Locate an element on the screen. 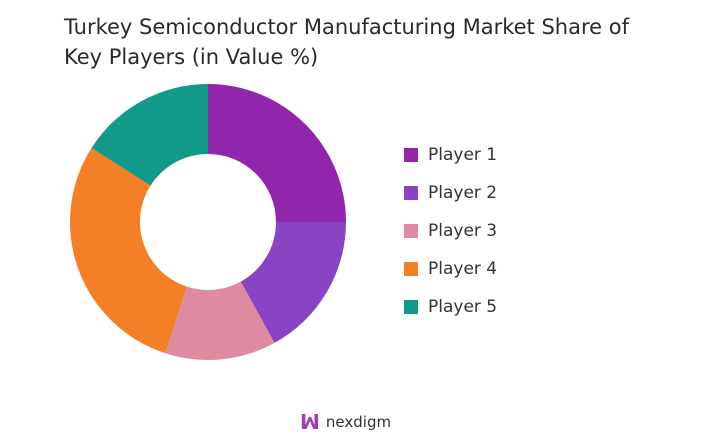 The width and height of the screenshot is (714, 444). legend-label: Player 5 is located at coordinates (463, 307).